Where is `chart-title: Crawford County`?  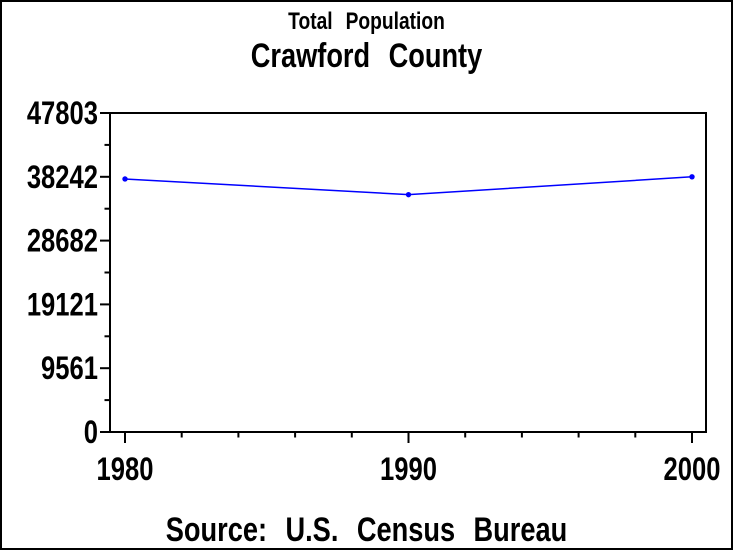
chart-title: Crawford County is located at coordinates (366, 56).